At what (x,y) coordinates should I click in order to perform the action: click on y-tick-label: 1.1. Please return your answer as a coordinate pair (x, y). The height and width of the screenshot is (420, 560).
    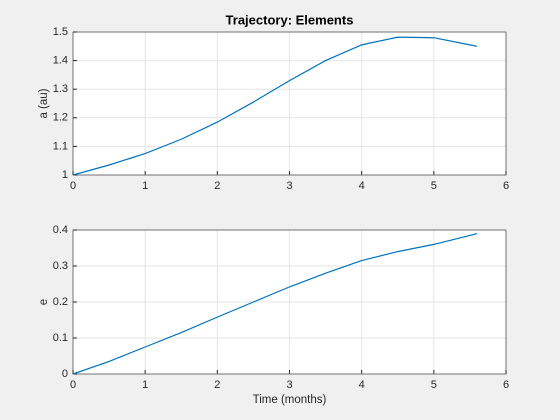
    Looking at the image, I should click on (60, 146).